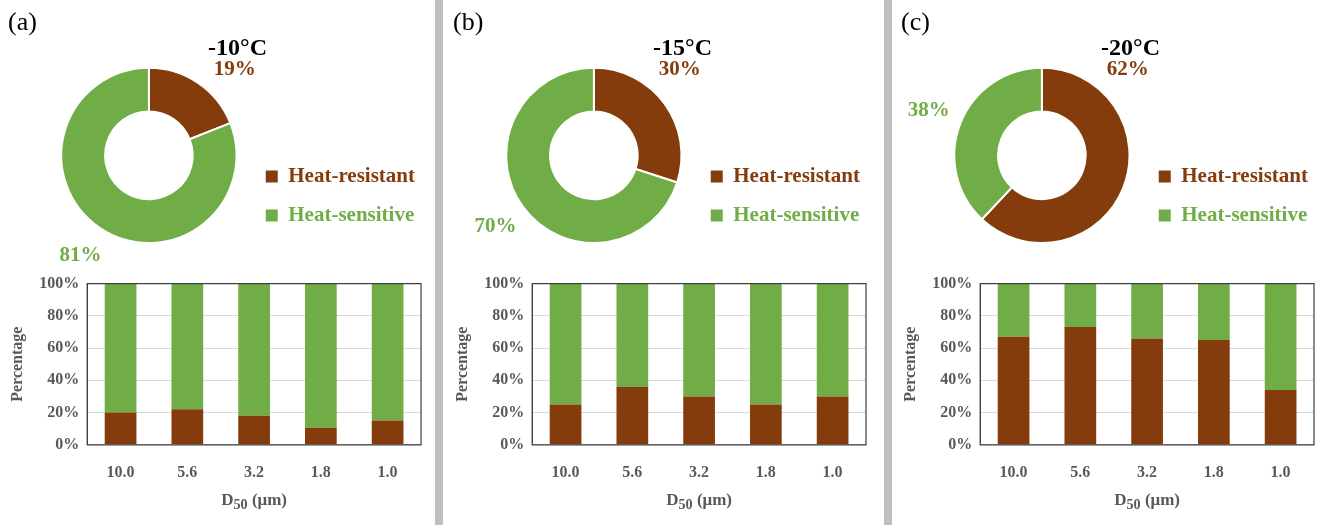  I want to click on data-label: 70%, so click(495, 225).